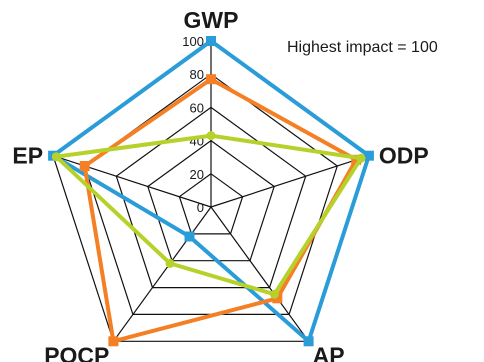 The width and height of the screenshot is (484, 362). I want to click on series-1-point-pocp, so click(113, 341).